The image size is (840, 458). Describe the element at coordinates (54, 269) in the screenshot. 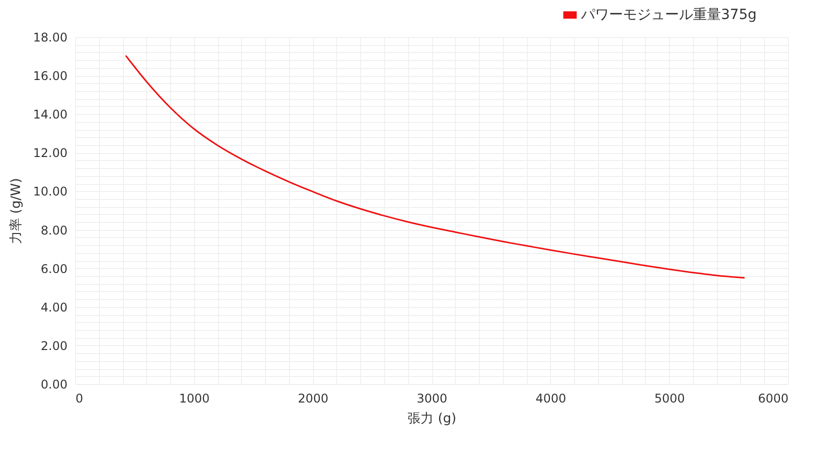

I see `y-tick-label: 6.00` at that location.